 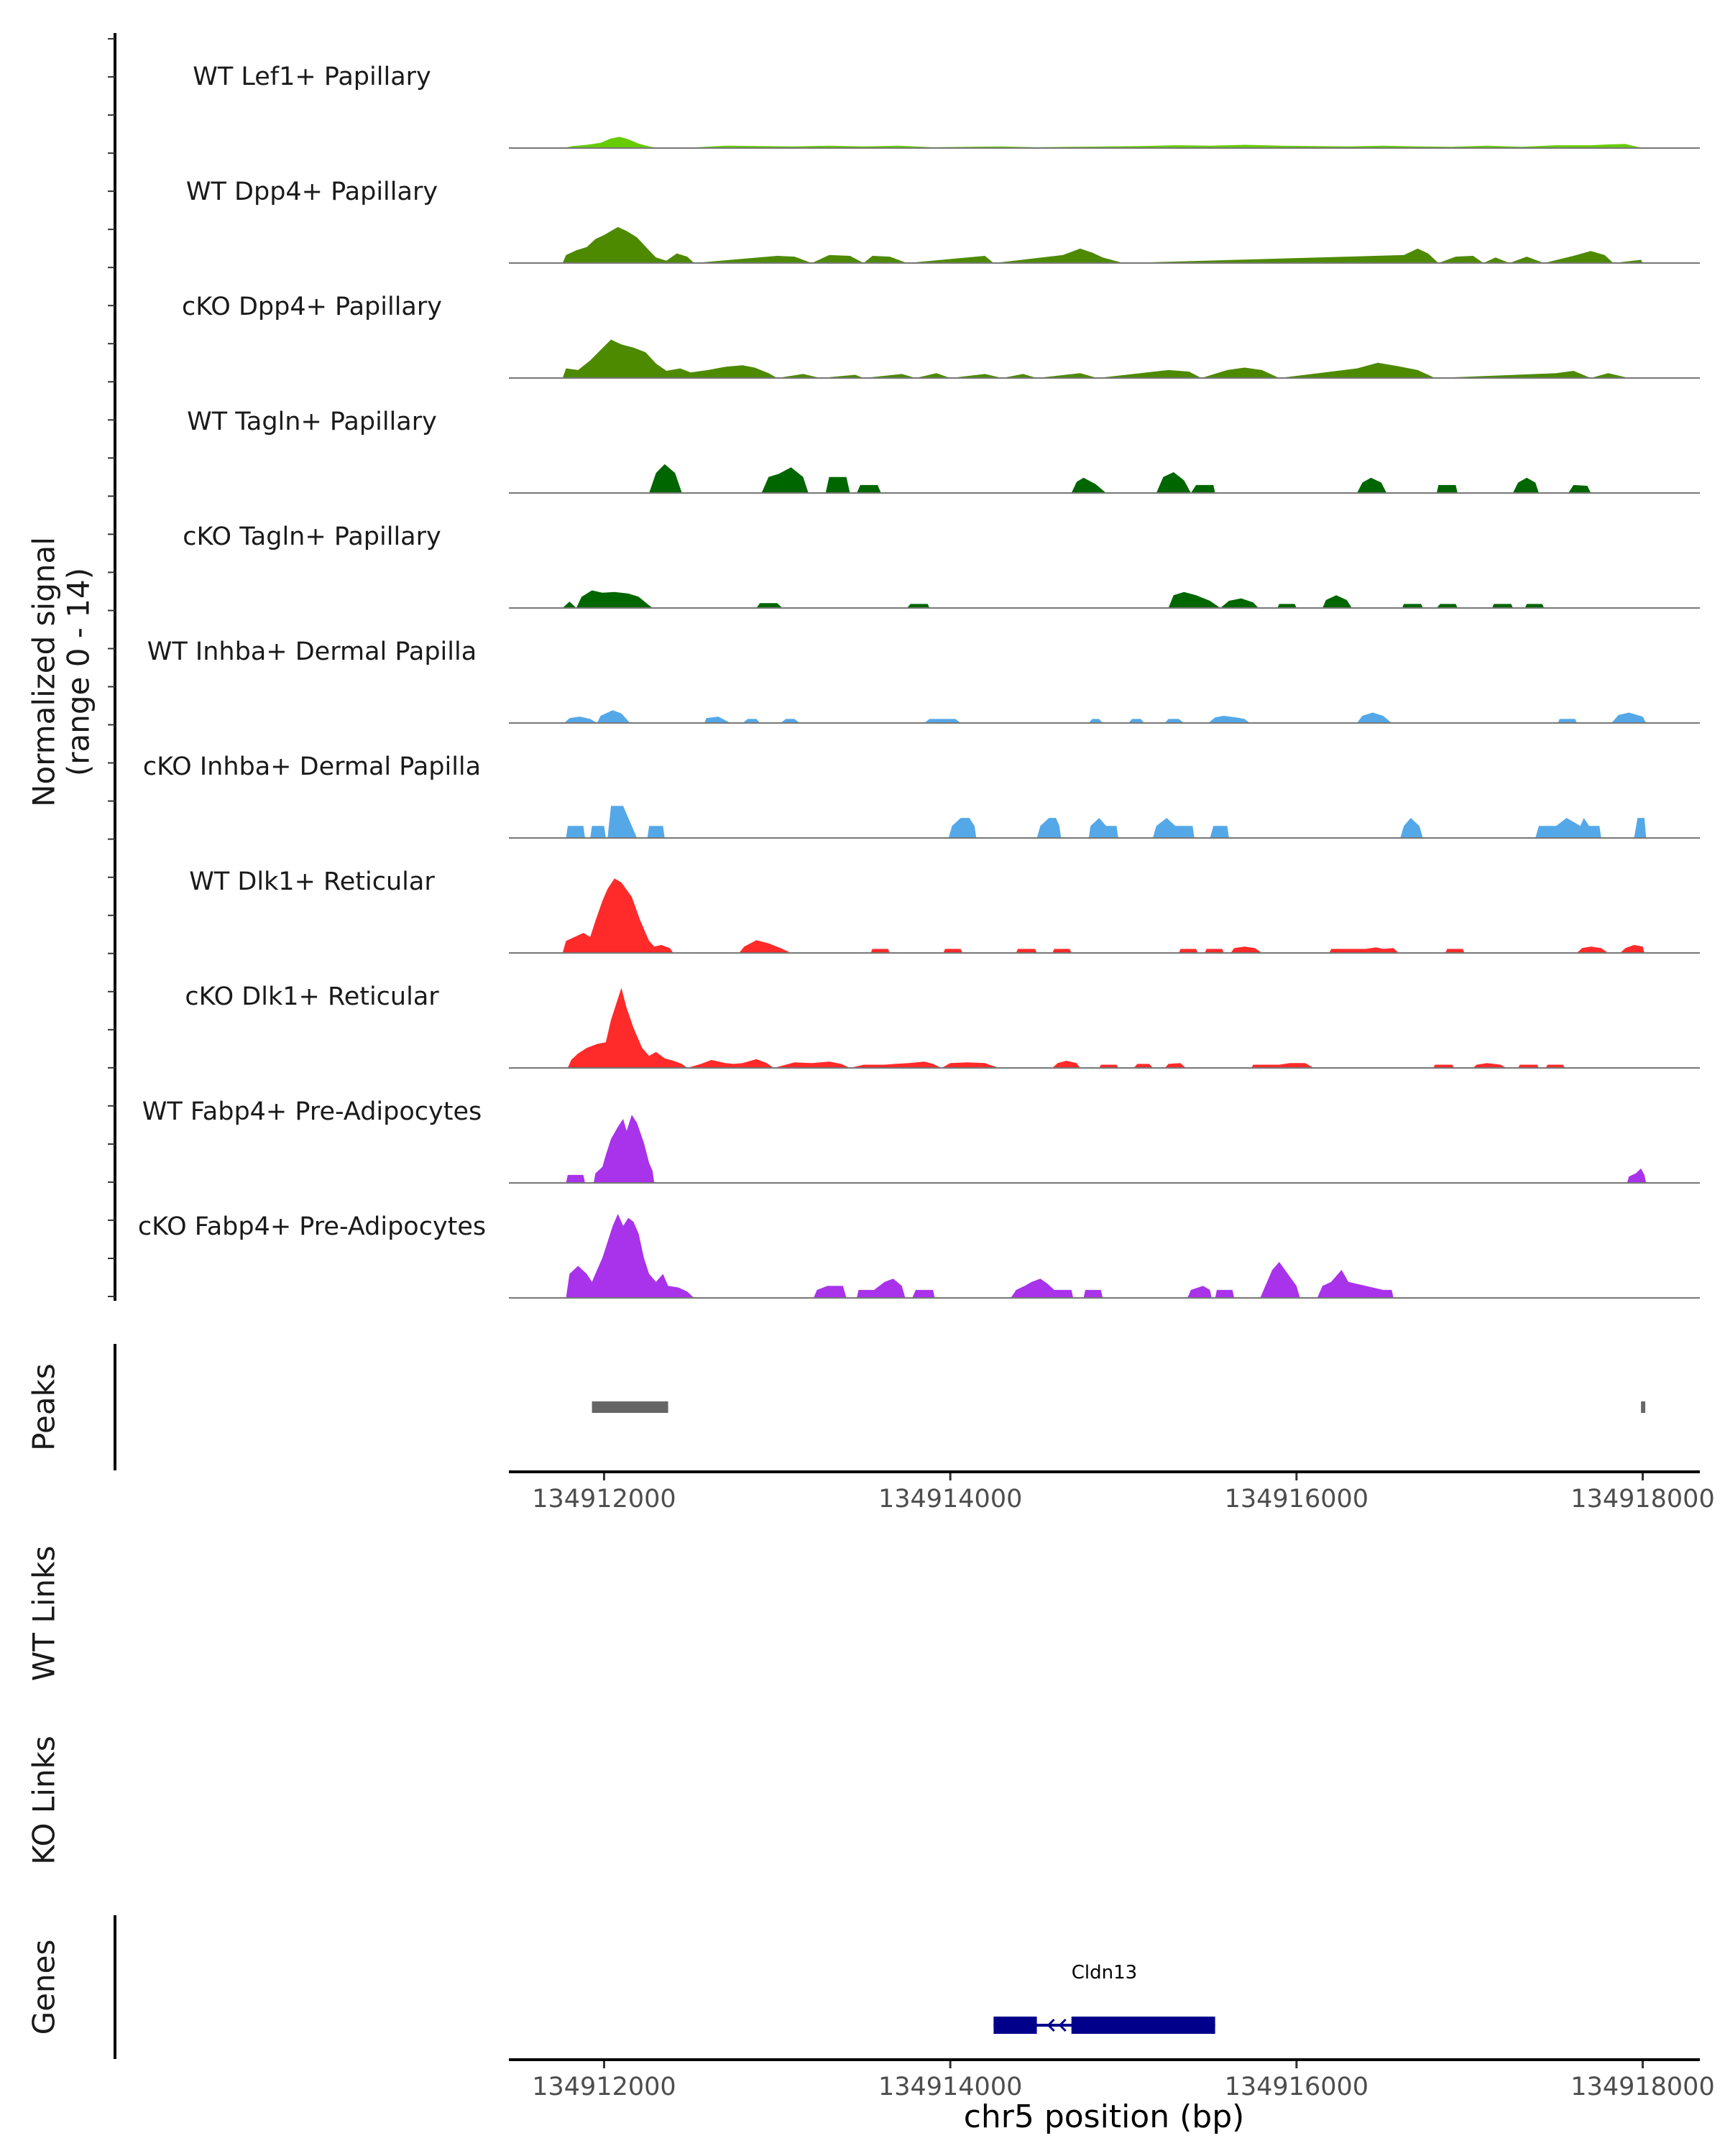 I want to click on track-5-signal-area, so click(x=1053, y=599).